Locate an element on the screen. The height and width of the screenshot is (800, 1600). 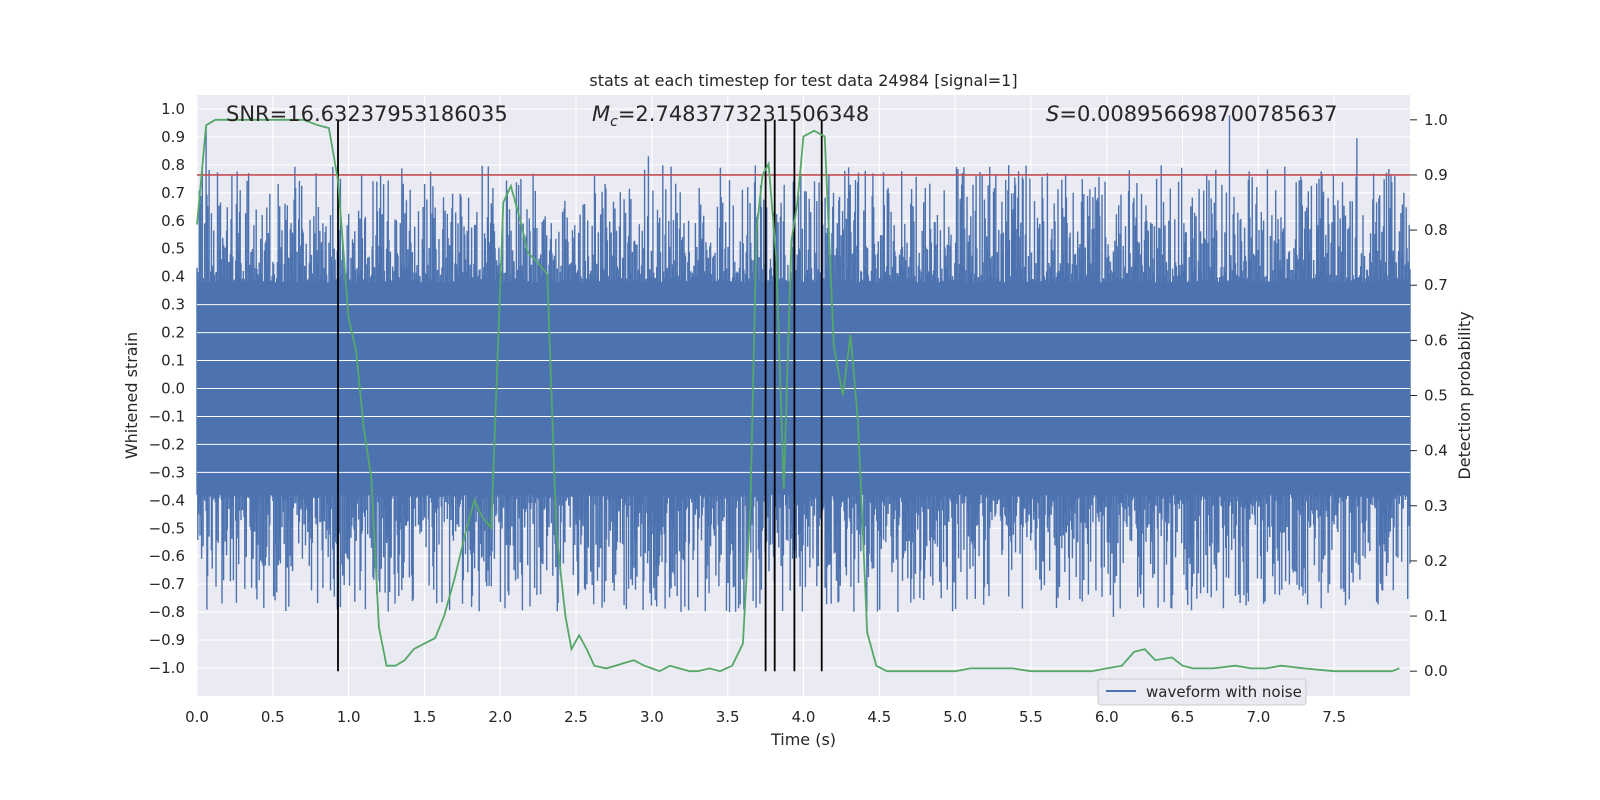
y2-tick-label: 0.1 is located at coordinates (1436, 616).